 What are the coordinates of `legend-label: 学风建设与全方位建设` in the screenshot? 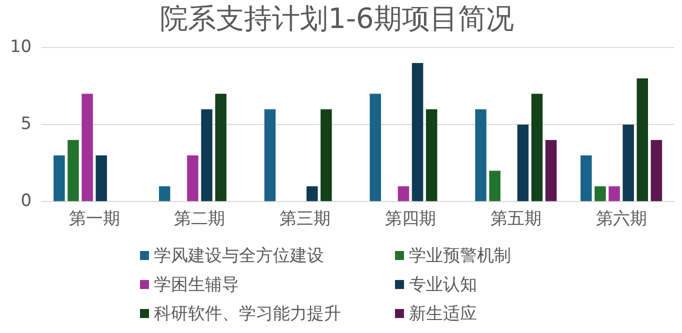 It's located at (239, 256).